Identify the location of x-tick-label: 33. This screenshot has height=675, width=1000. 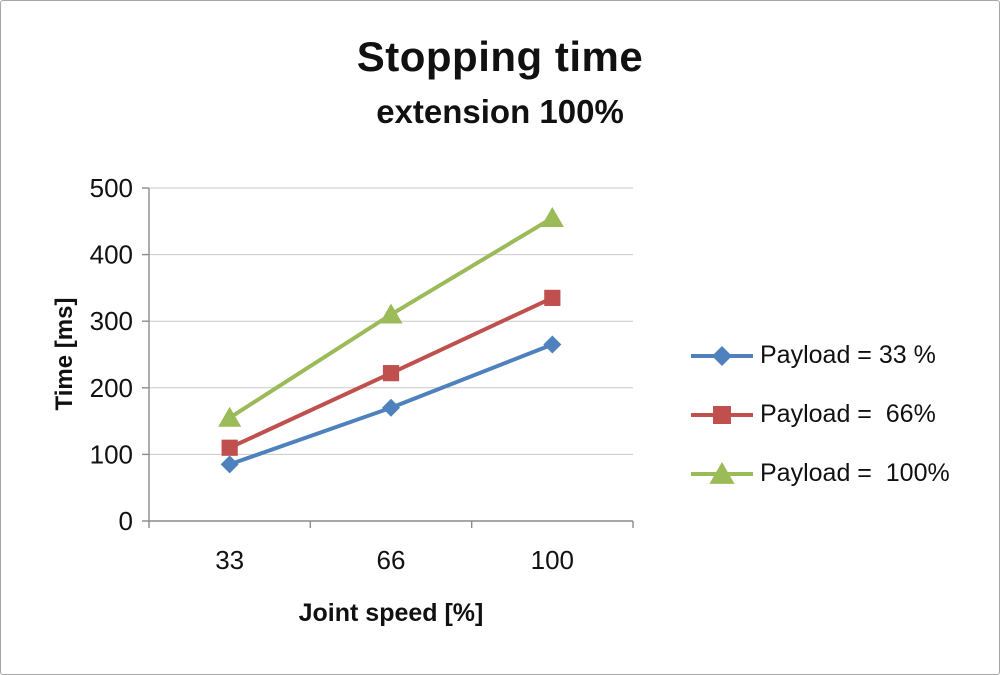
(229, 560).